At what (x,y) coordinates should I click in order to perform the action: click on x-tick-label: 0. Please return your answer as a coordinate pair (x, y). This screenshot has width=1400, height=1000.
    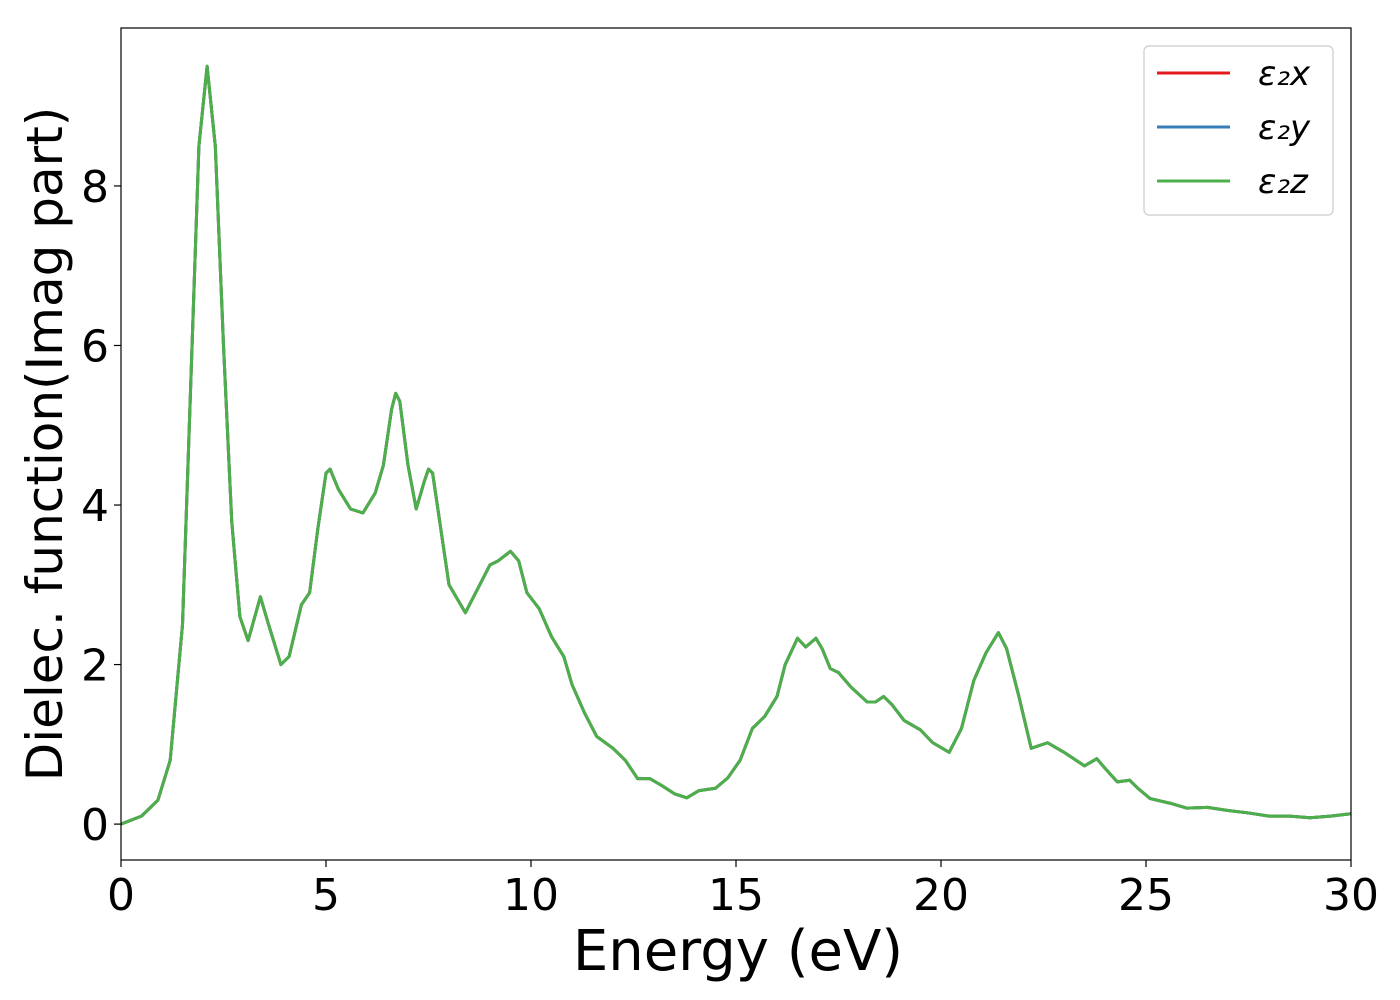
    Looking at the image, I should click on (121, 895).